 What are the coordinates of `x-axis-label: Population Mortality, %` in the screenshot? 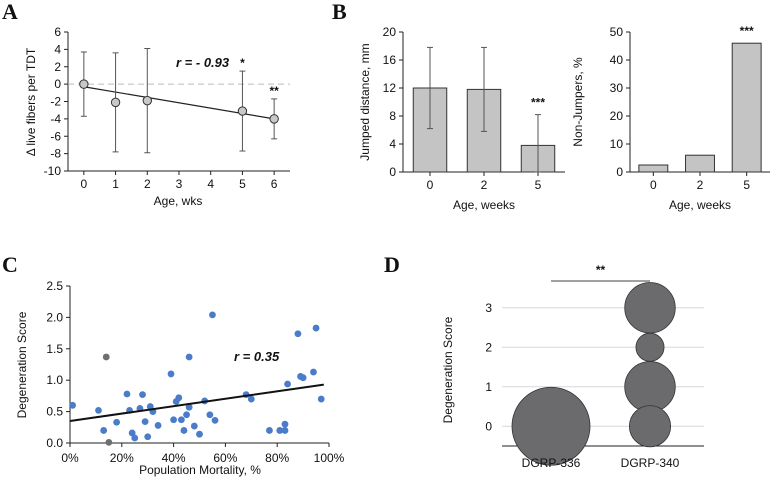 It's located at (200, 470).